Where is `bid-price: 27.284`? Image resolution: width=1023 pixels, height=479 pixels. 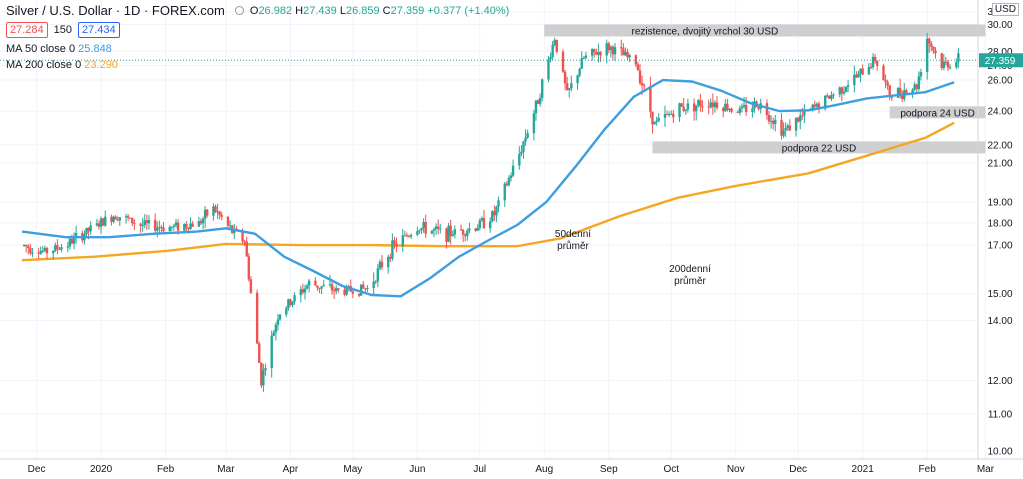
bid-price: 27.284 is located at coordinates (27, 30).